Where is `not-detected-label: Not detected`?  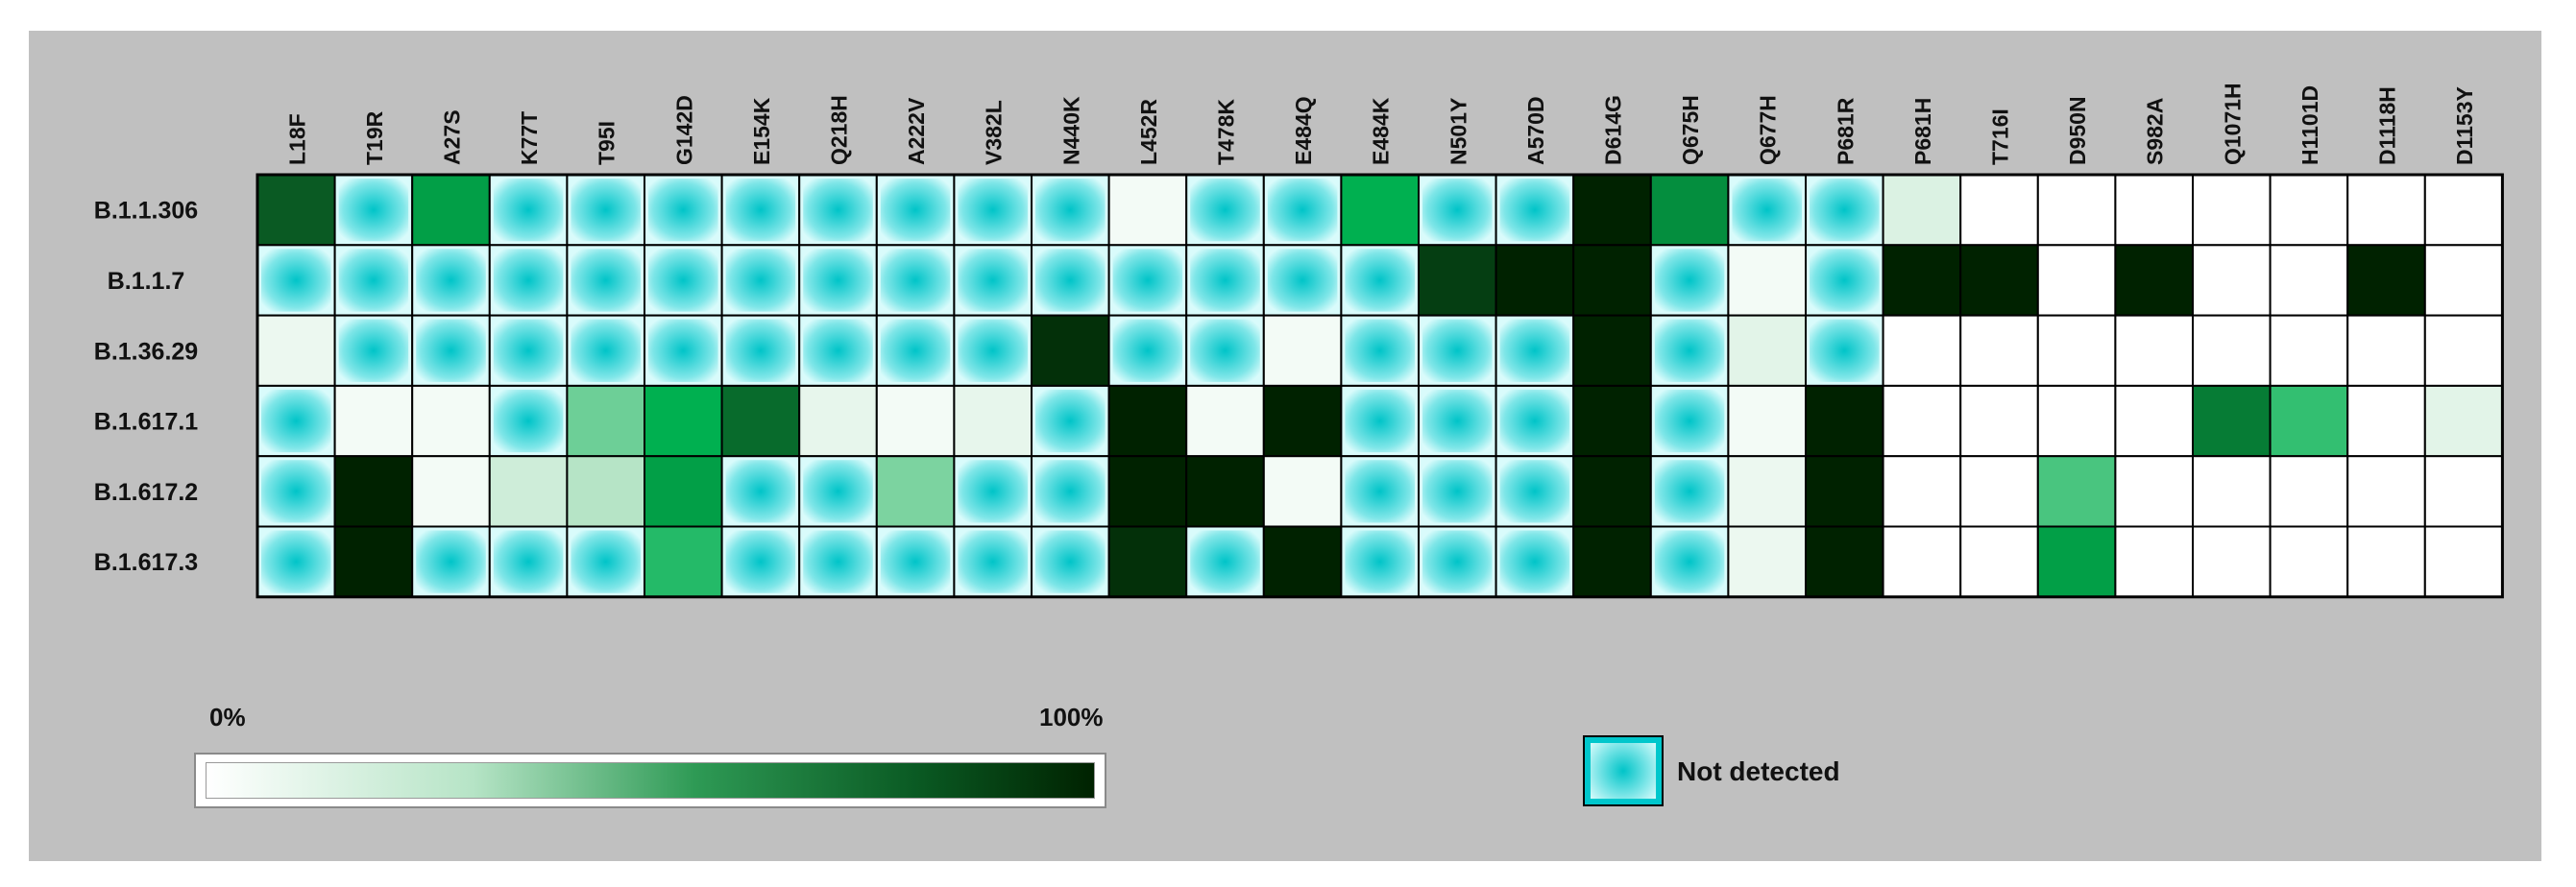
not-detected-label: Not detected is located at coordinates (1759, 771).